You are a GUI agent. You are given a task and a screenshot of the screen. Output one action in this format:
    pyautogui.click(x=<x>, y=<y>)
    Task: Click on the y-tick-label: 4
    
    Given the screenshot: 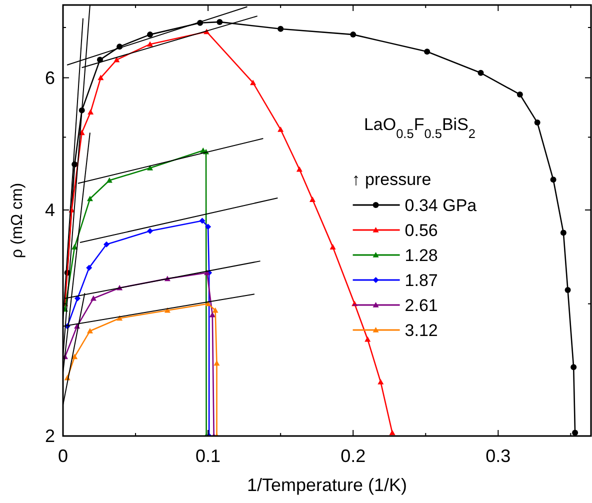 What is the action you would take?
    pyautogui.click(x=49, y=210)
    